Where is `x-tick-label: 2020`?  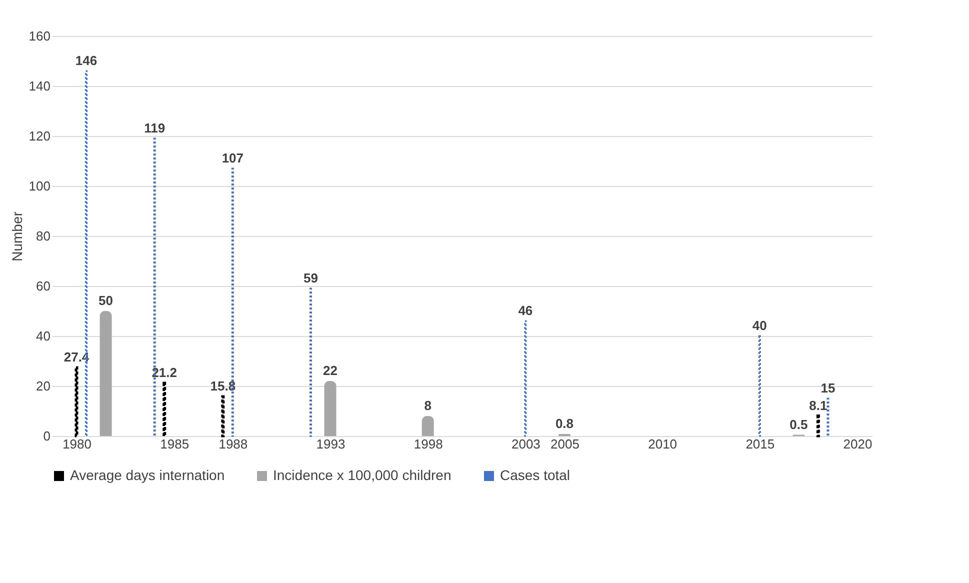 x-tick-label: 2020 is located at coordinates (857, 444).